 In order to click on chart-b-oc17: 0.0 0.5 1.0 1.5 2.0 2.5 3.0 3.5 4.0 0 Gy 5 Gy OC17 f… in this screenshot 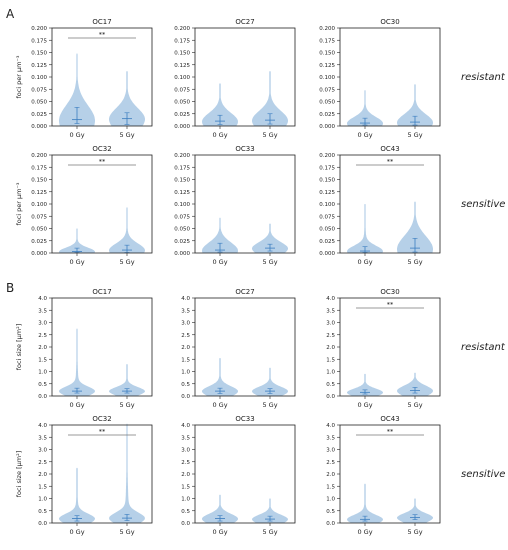, I will do `click(84, 348)`.